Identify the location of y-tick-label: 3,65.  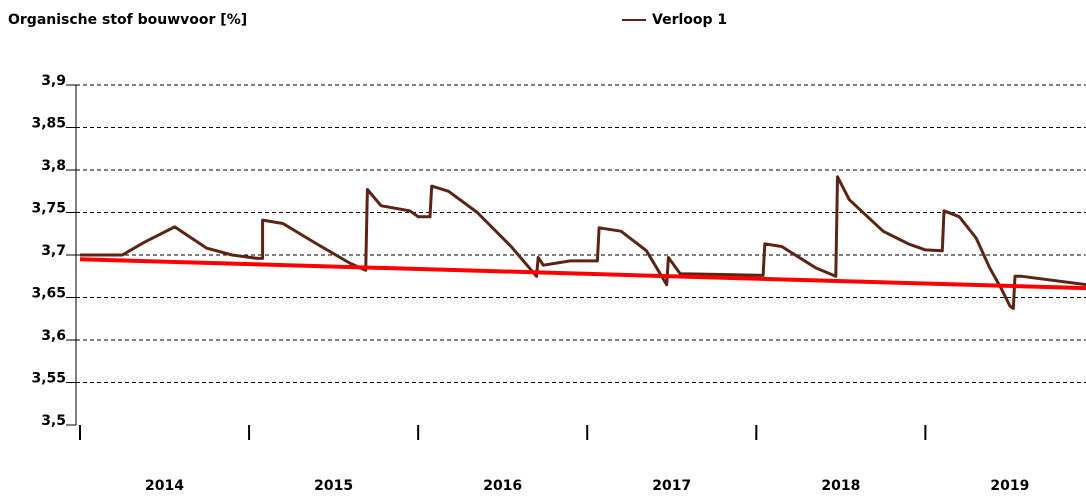
(48, 294).